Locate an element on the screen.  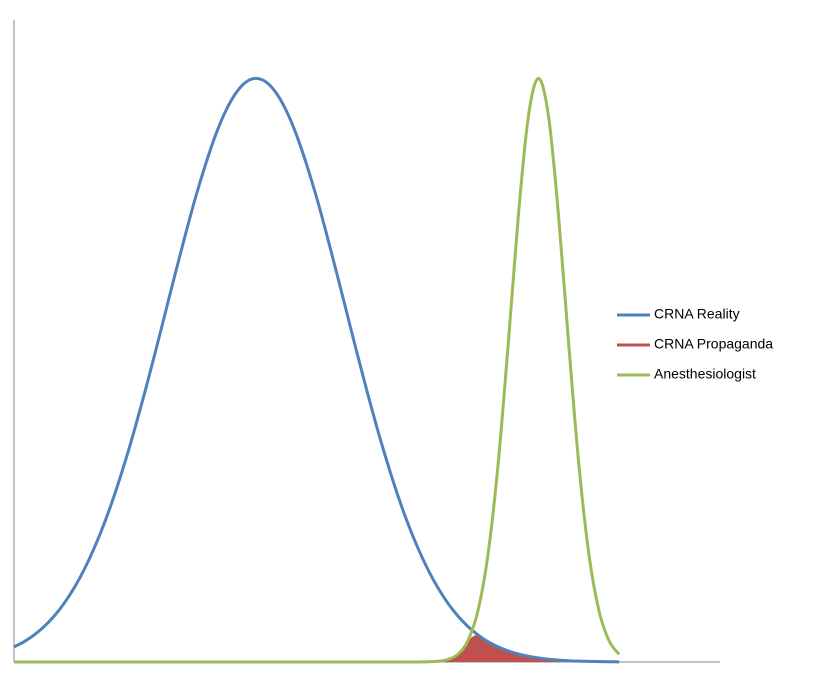
legend-label: CRNA Propaganda is located at coordinates (713, 344).